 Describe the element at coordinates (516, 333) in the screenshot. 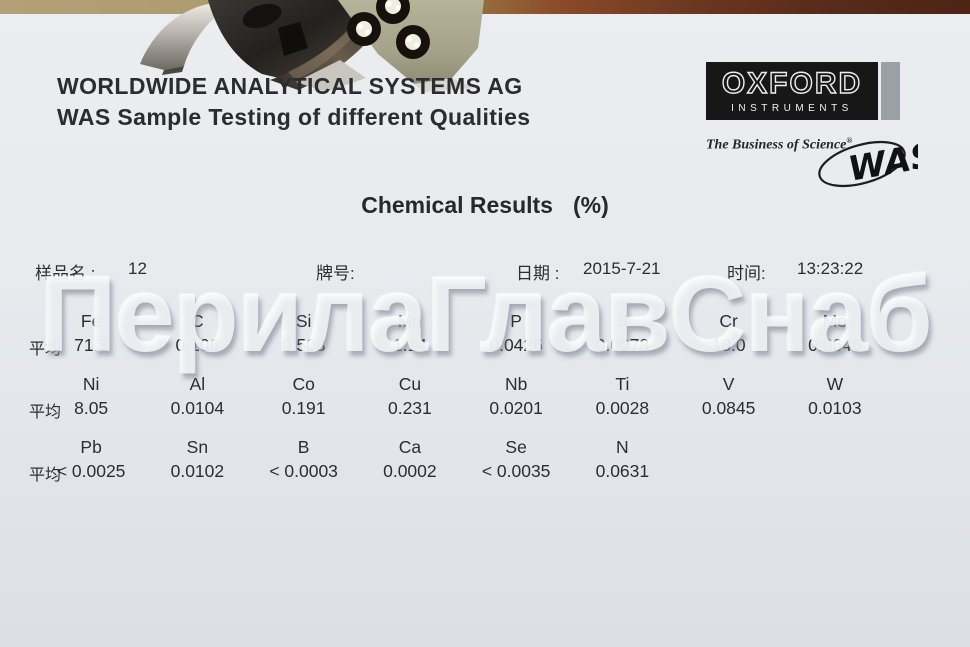

I see `result-cell: P 0.0426` at that location.